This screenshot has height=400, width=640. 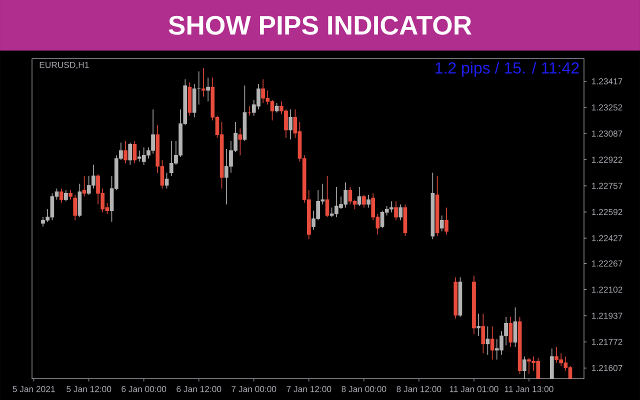 What do you see at coordinates (254, 389) in the screenshot?
I see `x-tick-label: 7 Jan 00:00` at bounding box center [254, 389].